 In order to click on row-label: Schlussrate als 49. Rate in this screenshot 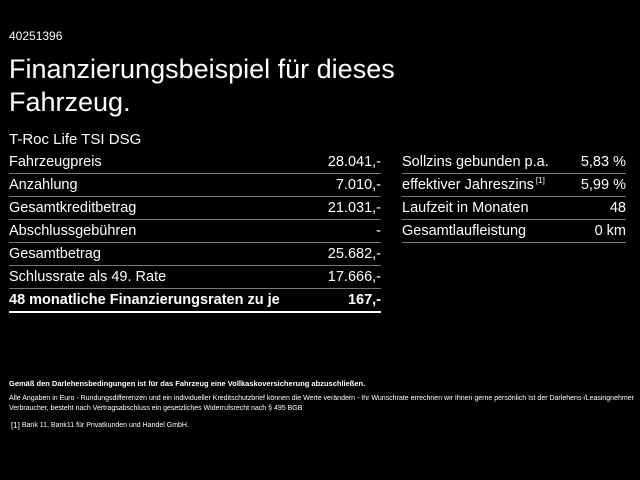, I will do `click(88, 277)`.